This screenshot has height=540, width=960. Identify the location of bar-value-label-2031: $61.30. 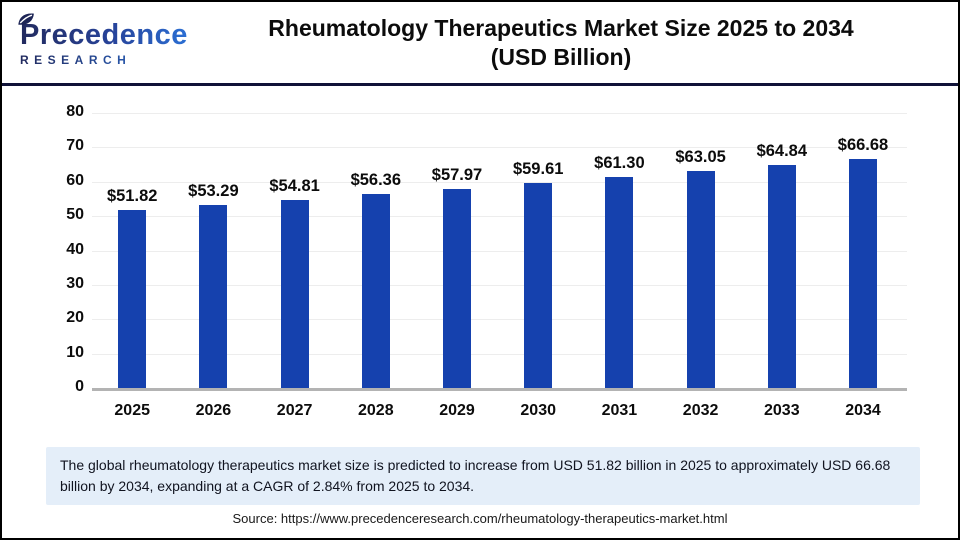
(619, 163).